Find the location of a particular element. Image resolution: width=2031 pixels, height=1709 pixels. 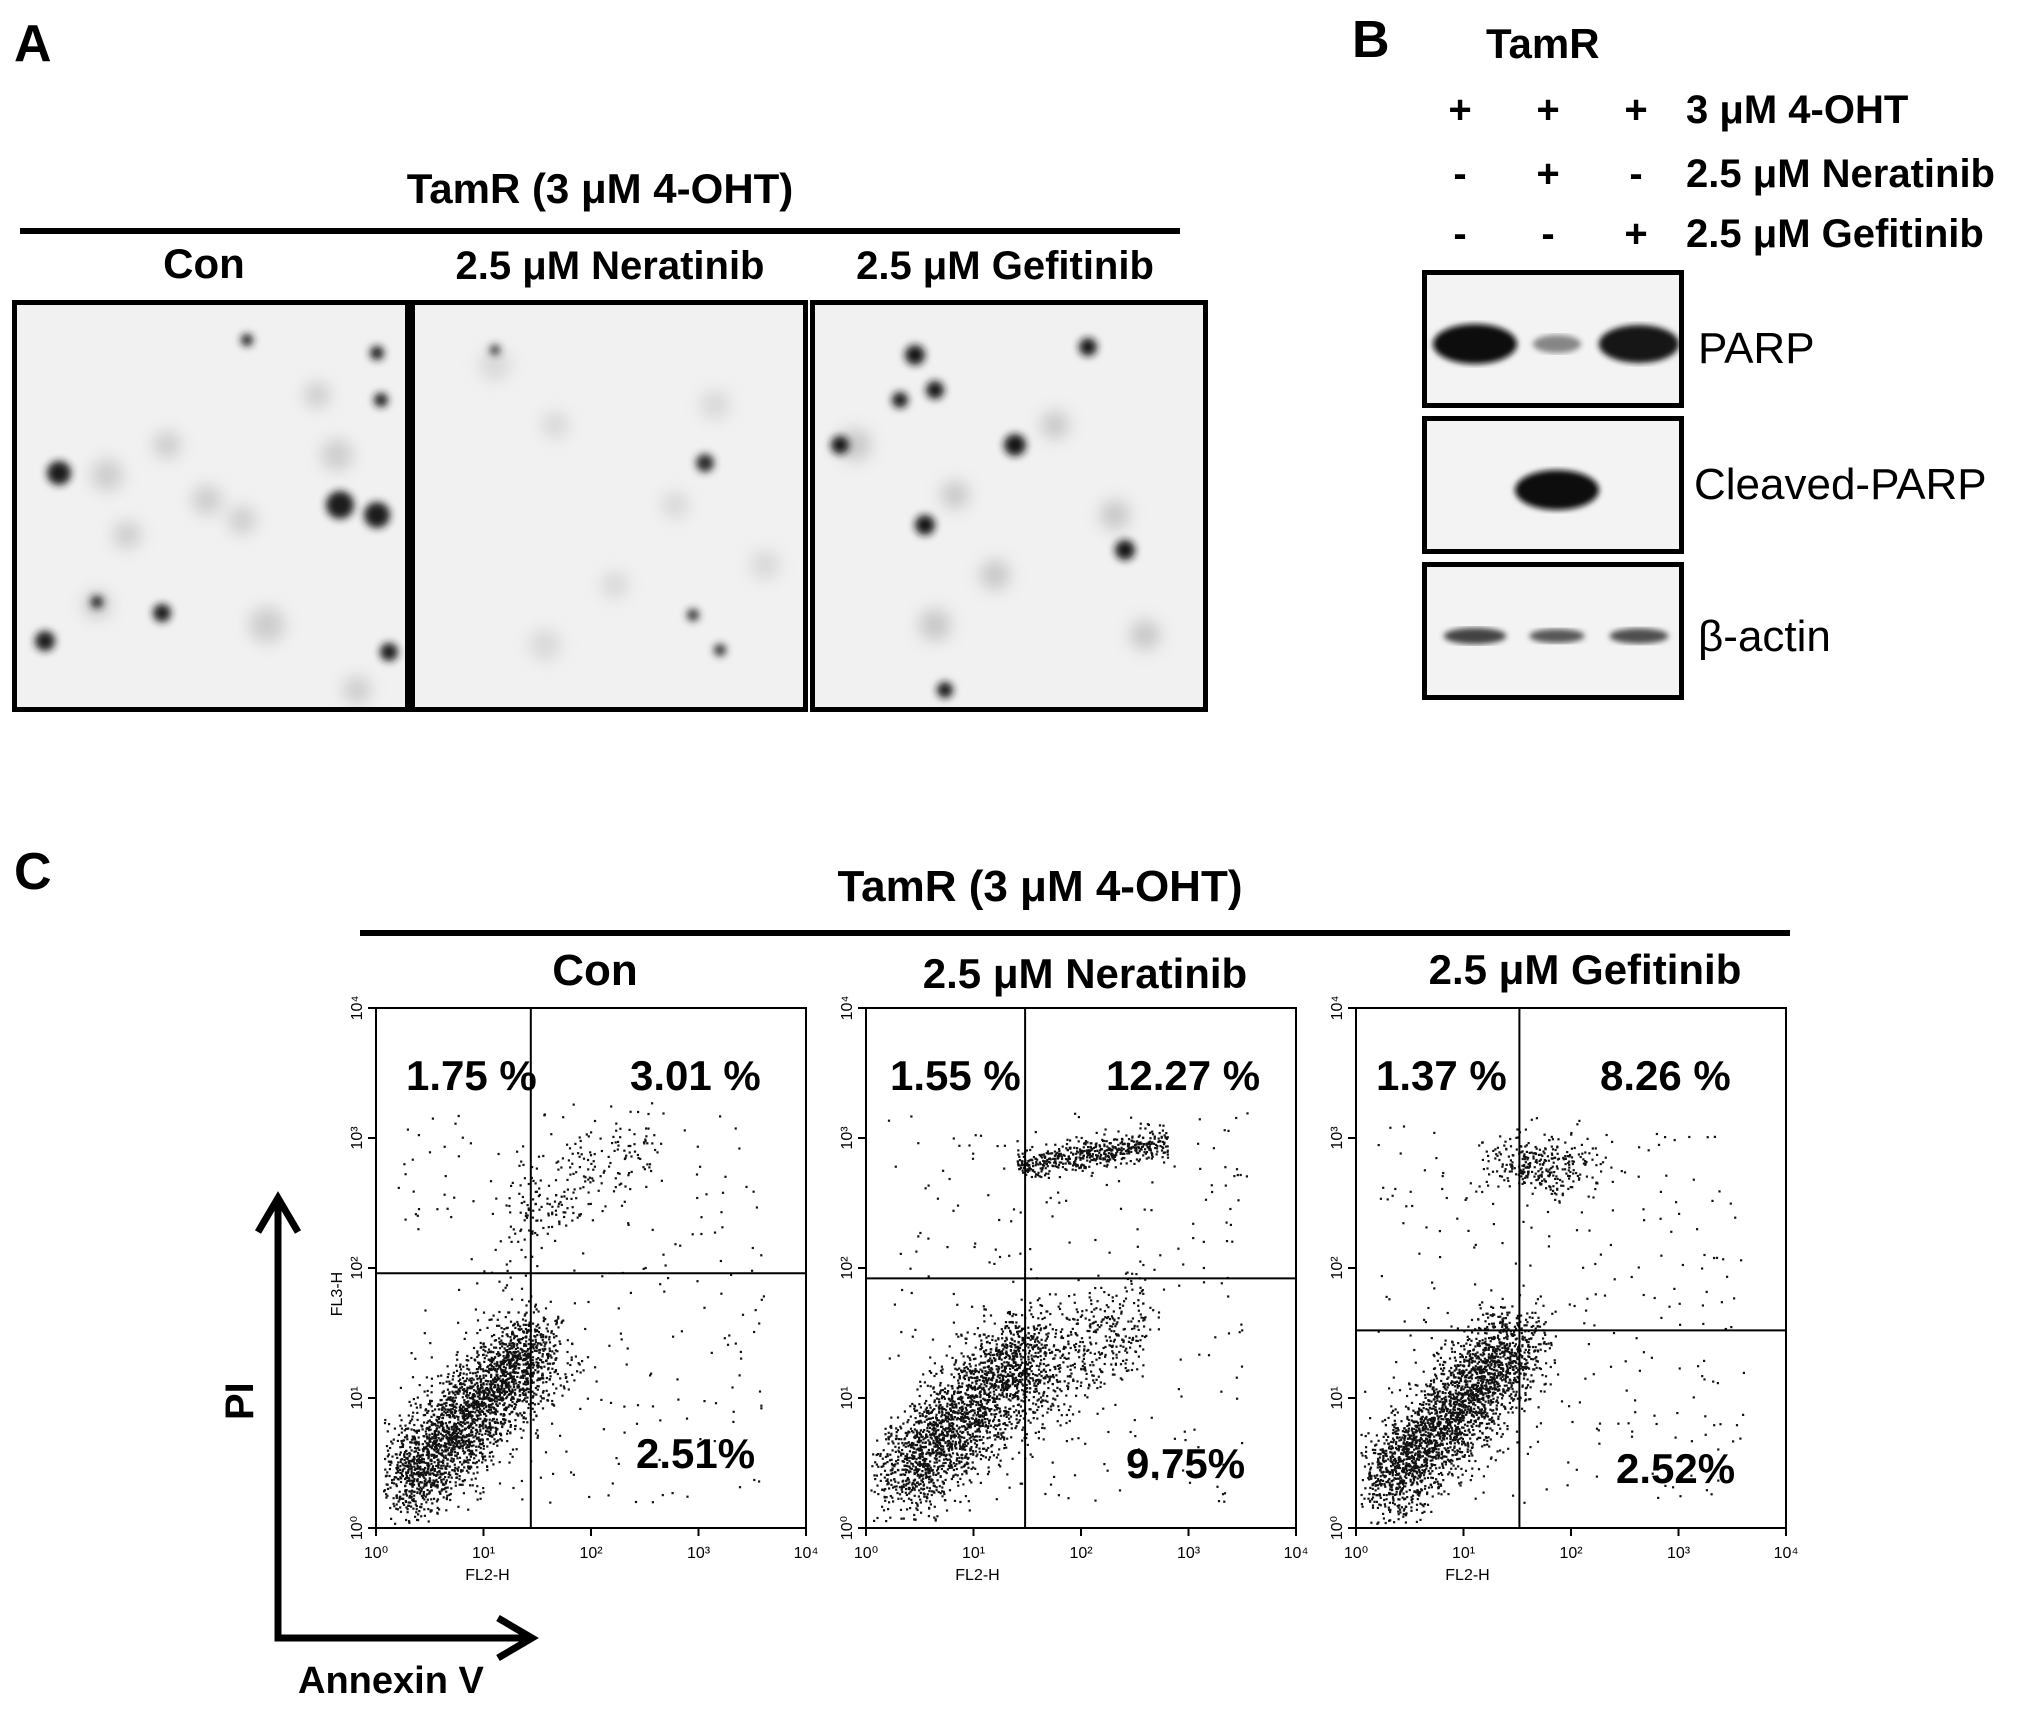

treatment-label-gefitinib: 2.5 μM Gefitinib is located at coordinates (1835, 234).